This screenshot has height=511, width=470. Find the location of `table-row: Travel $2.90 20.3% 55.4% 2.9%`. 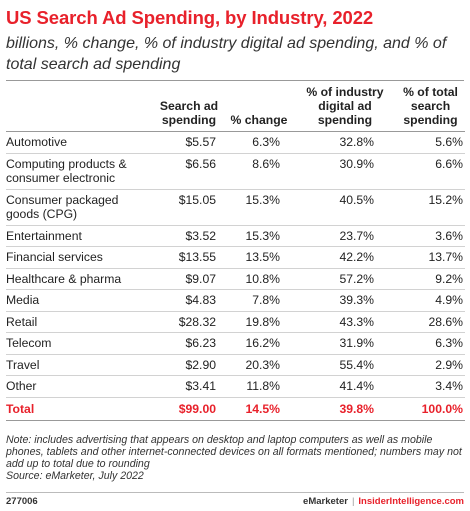

table-row: Travel $2.90 20.3% 55.4% 2.9% is located at coordinates (235, 365).